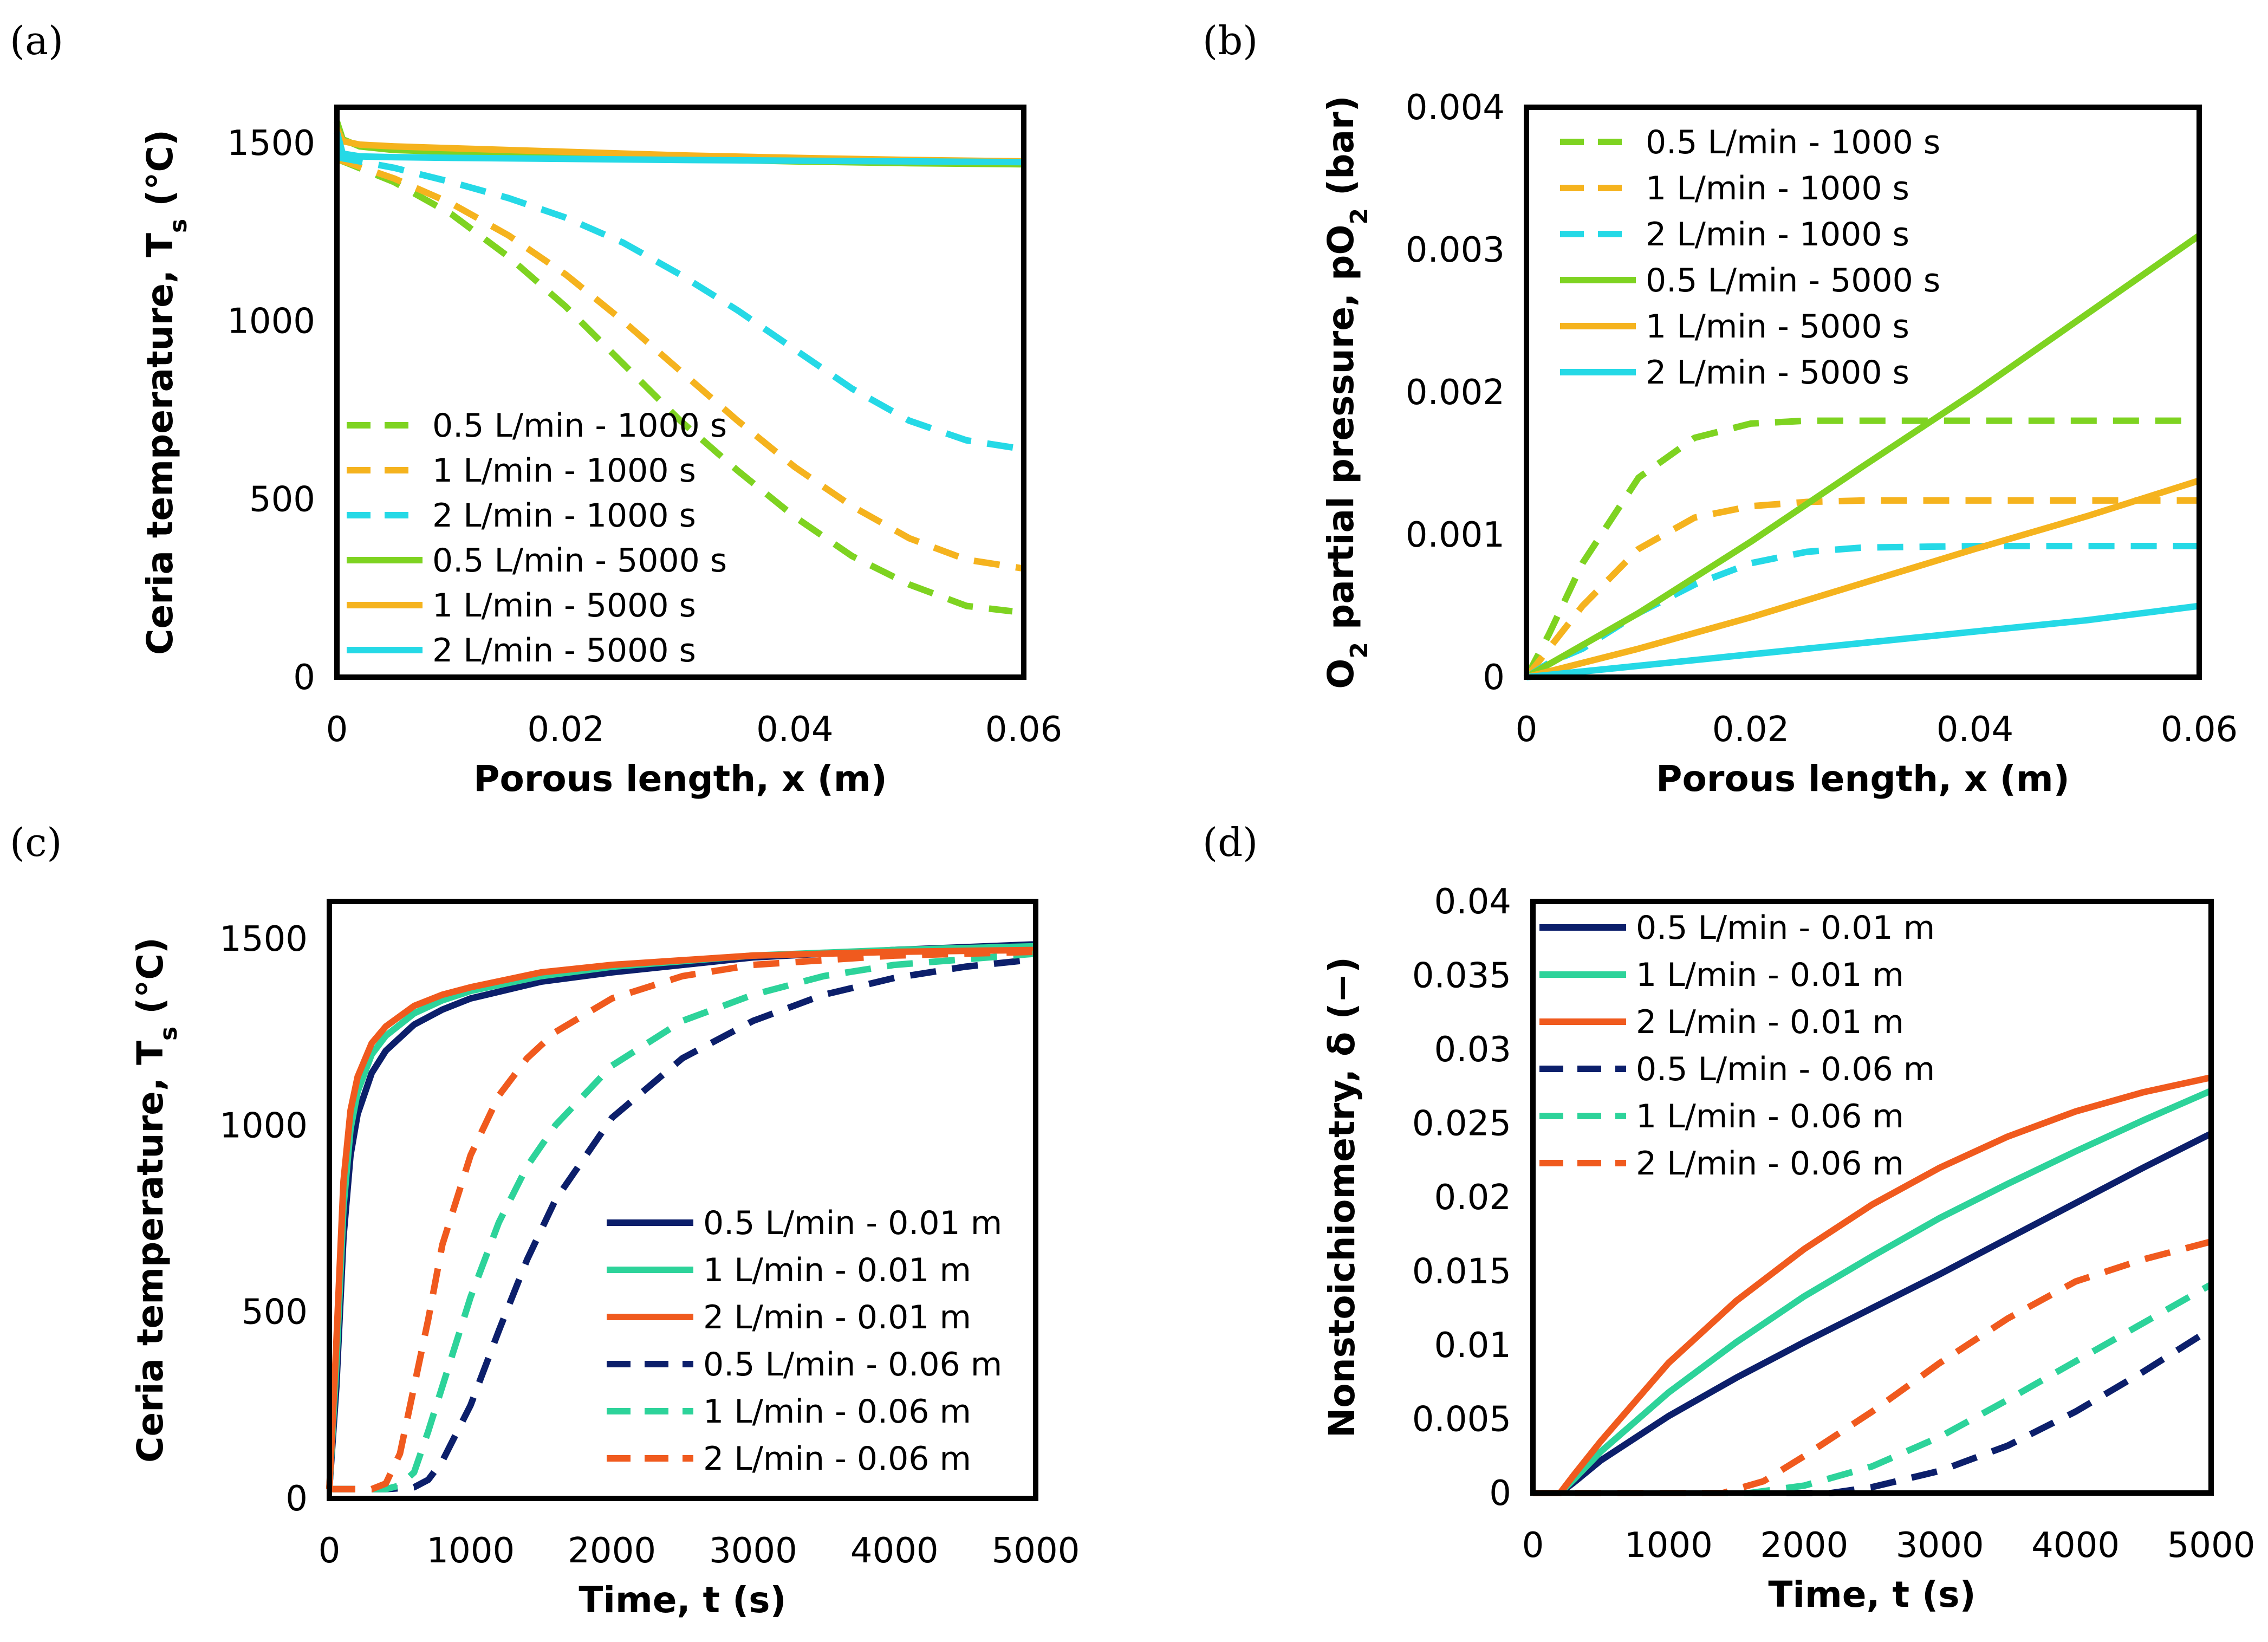  What do you see at coordinates (1473, 1346) in the screenshot?
I see `y-tick-label: 0.01` at bounding box center [1473, 1346].